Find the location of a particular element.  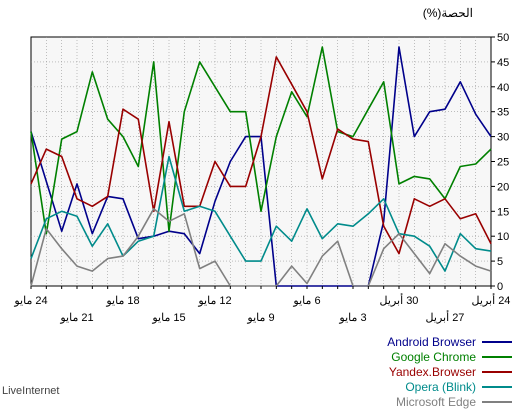

legend-label: Android Browser is located at coordinates (431, 341).